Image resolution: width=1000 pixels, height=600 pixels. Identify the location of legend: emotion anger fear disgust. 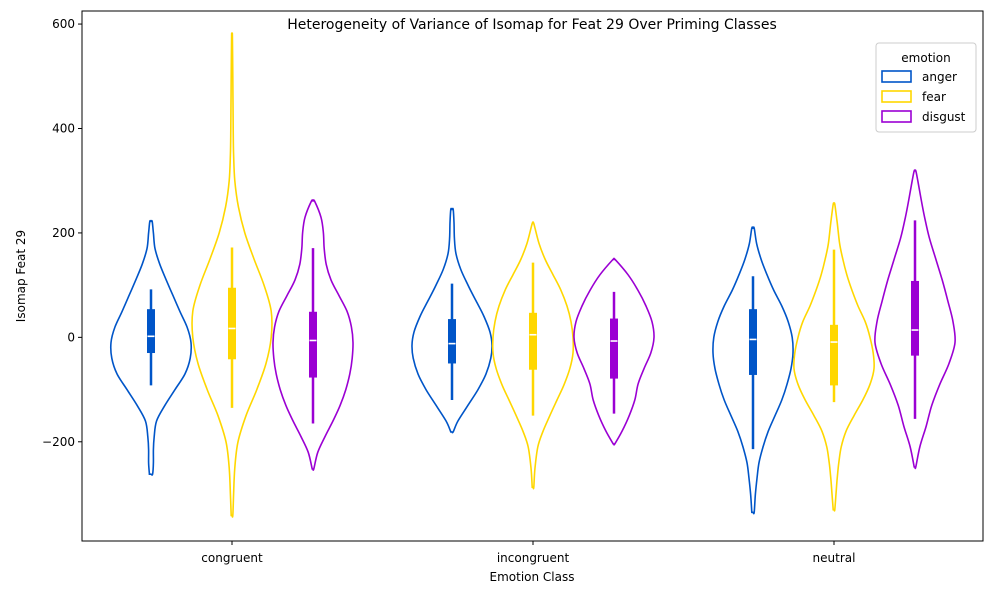
(926, 87).